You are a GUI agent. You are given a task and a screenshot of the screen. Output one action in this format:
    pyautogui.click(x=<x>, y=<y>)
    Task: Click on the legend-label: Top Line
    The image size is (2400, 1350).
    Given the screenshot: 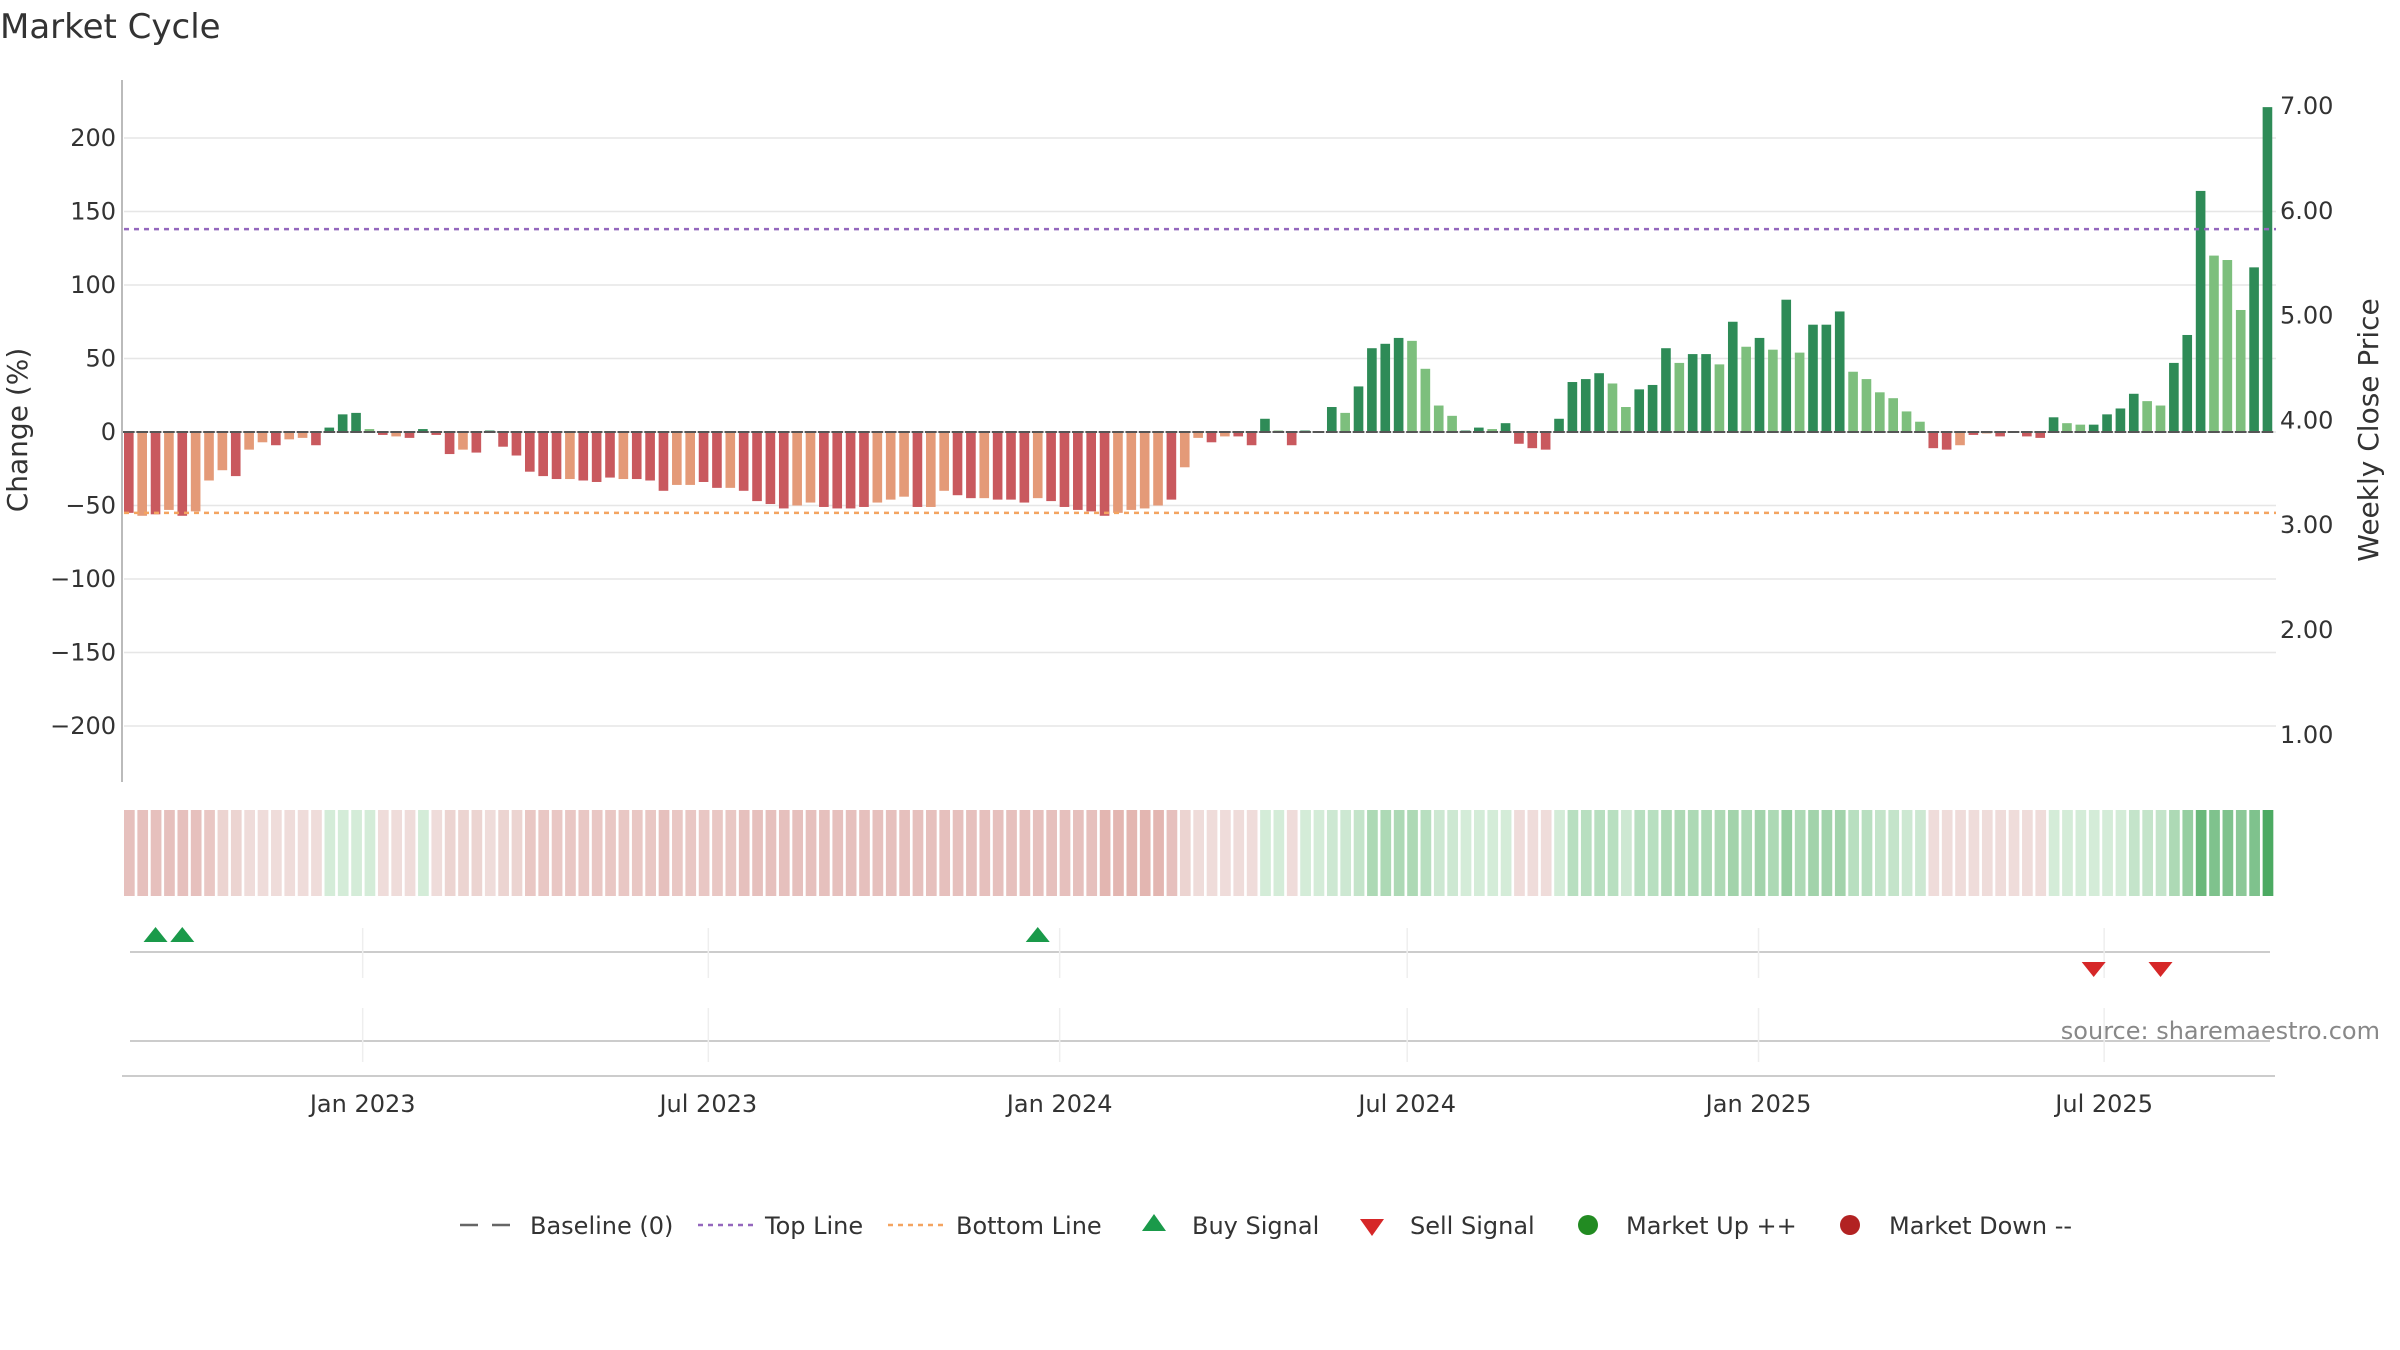 What is the action you would take?
    pyautogui.click(x=813, y=1226)
    